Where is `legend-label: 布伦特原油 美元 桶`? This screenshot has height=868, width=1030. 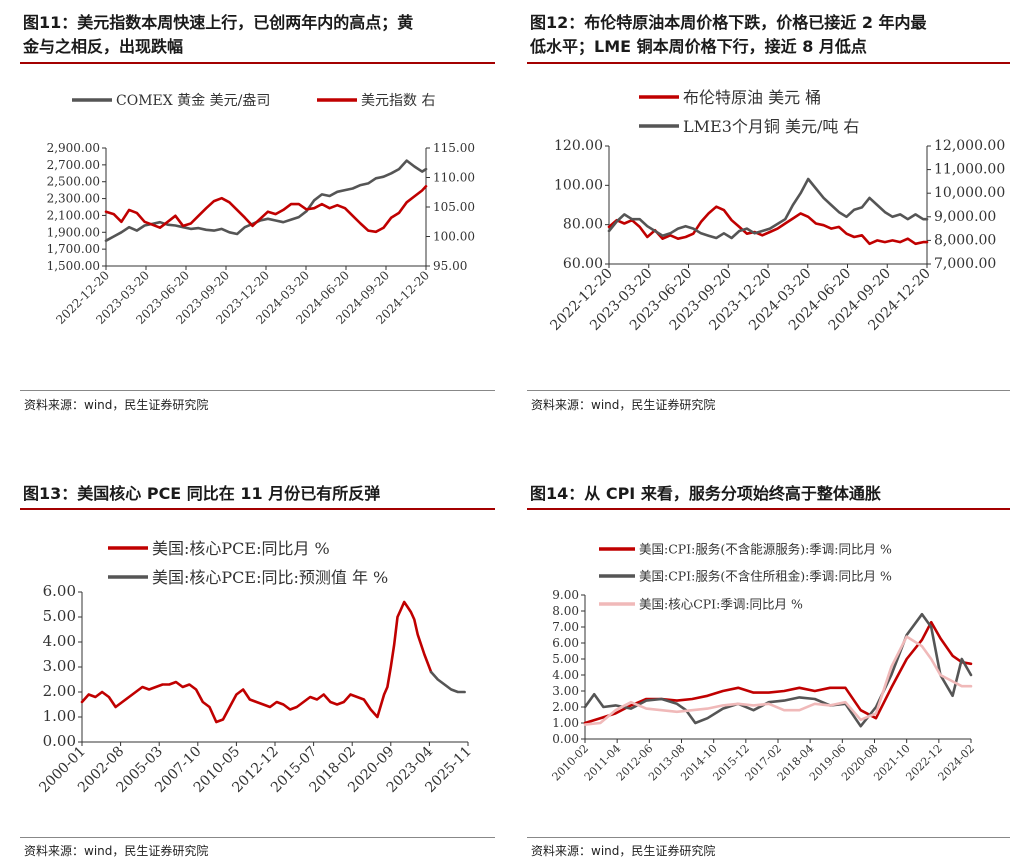
legend-label: 布伦特原油 美元 桶 is located at coordinates (752, 97).